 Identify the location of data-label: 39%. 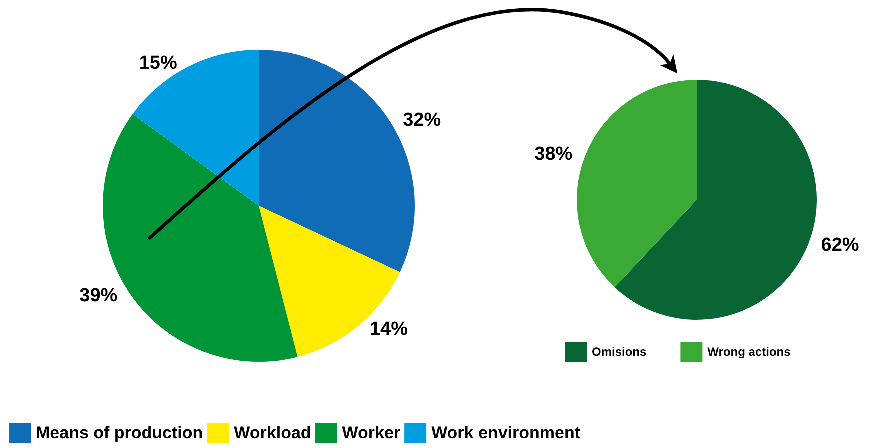
(99, 295).